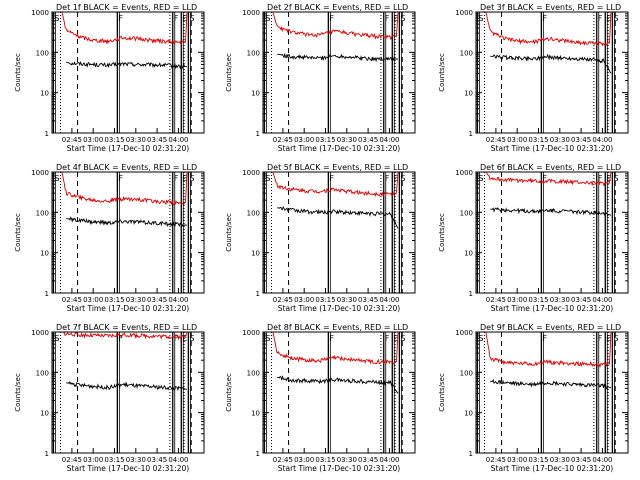  I want to click on panel-title: Det 7f BLACK = Events, RED = LLD, so click(126, 327).